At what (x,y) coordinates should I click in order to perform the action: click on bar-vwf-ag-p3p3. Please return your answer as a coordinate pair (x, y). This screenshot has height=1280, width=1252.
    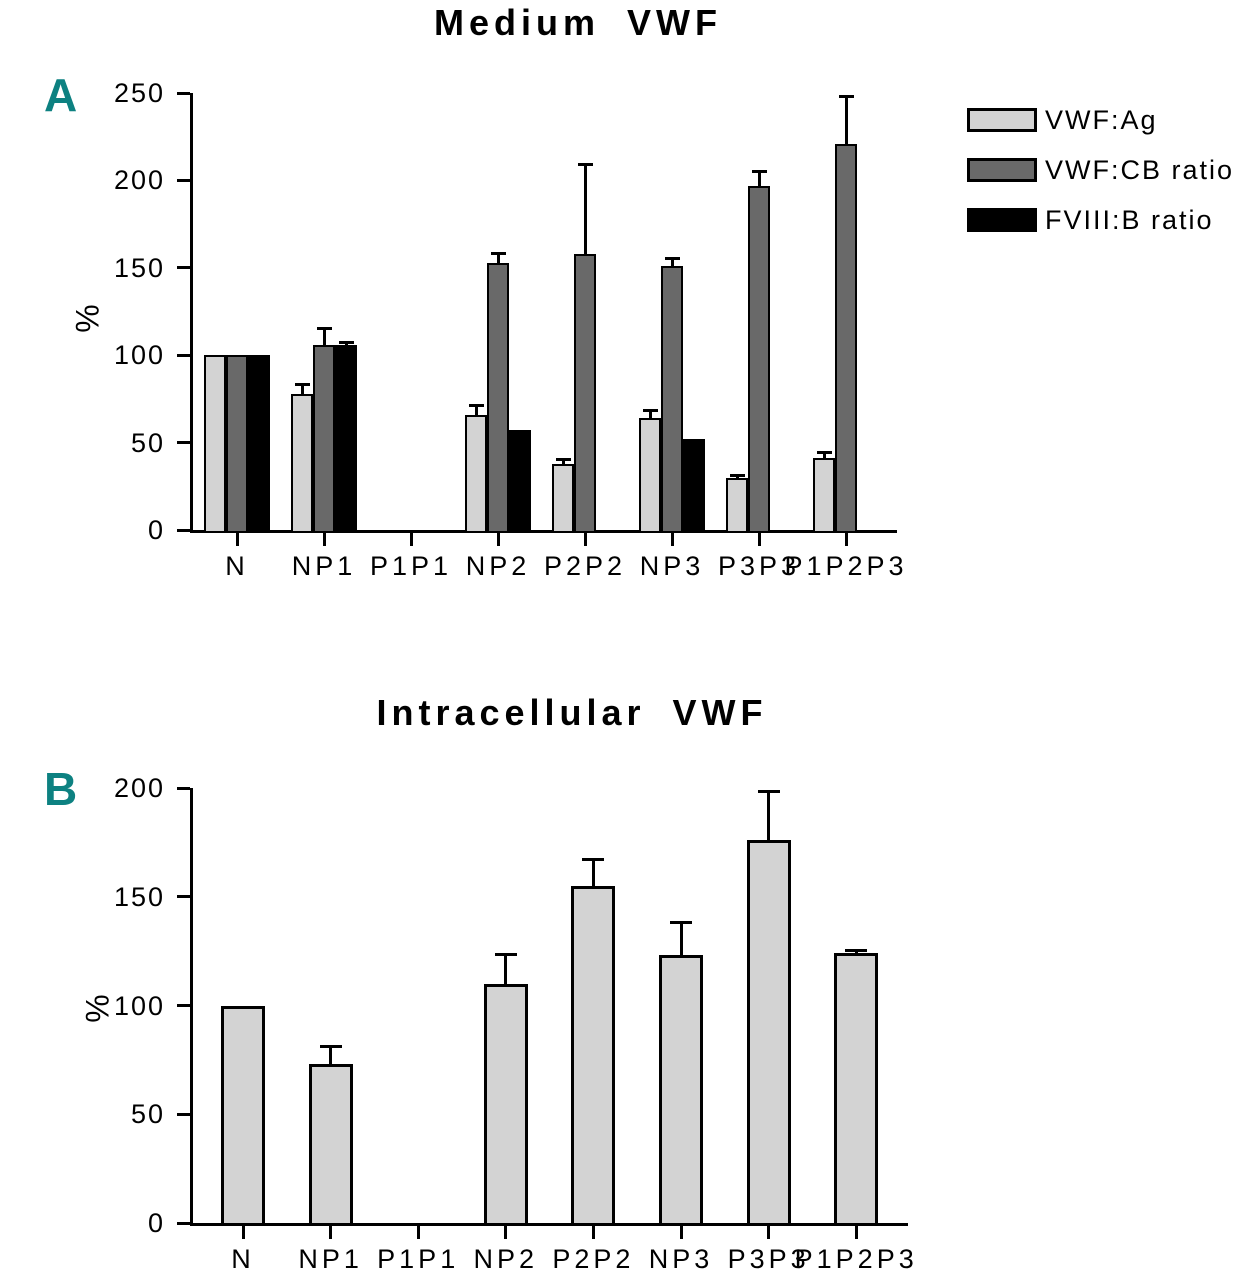
    Looking at the image, I should click on (768, 1033).